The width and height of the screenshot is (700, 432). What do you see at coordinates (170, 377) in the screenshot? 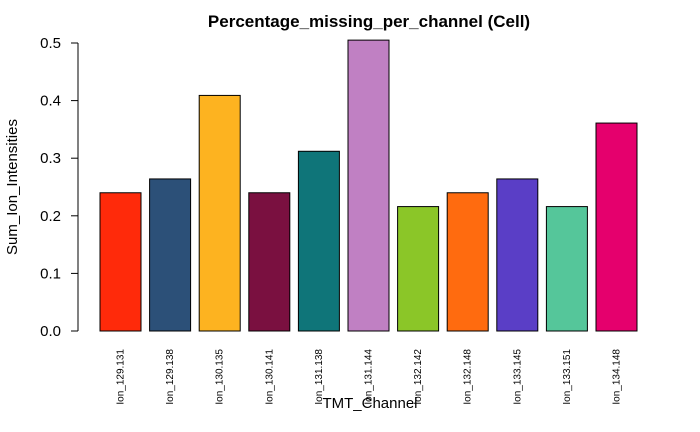
I see `x-tick-label: Ion_129.138` at bounding box center [170, 377].